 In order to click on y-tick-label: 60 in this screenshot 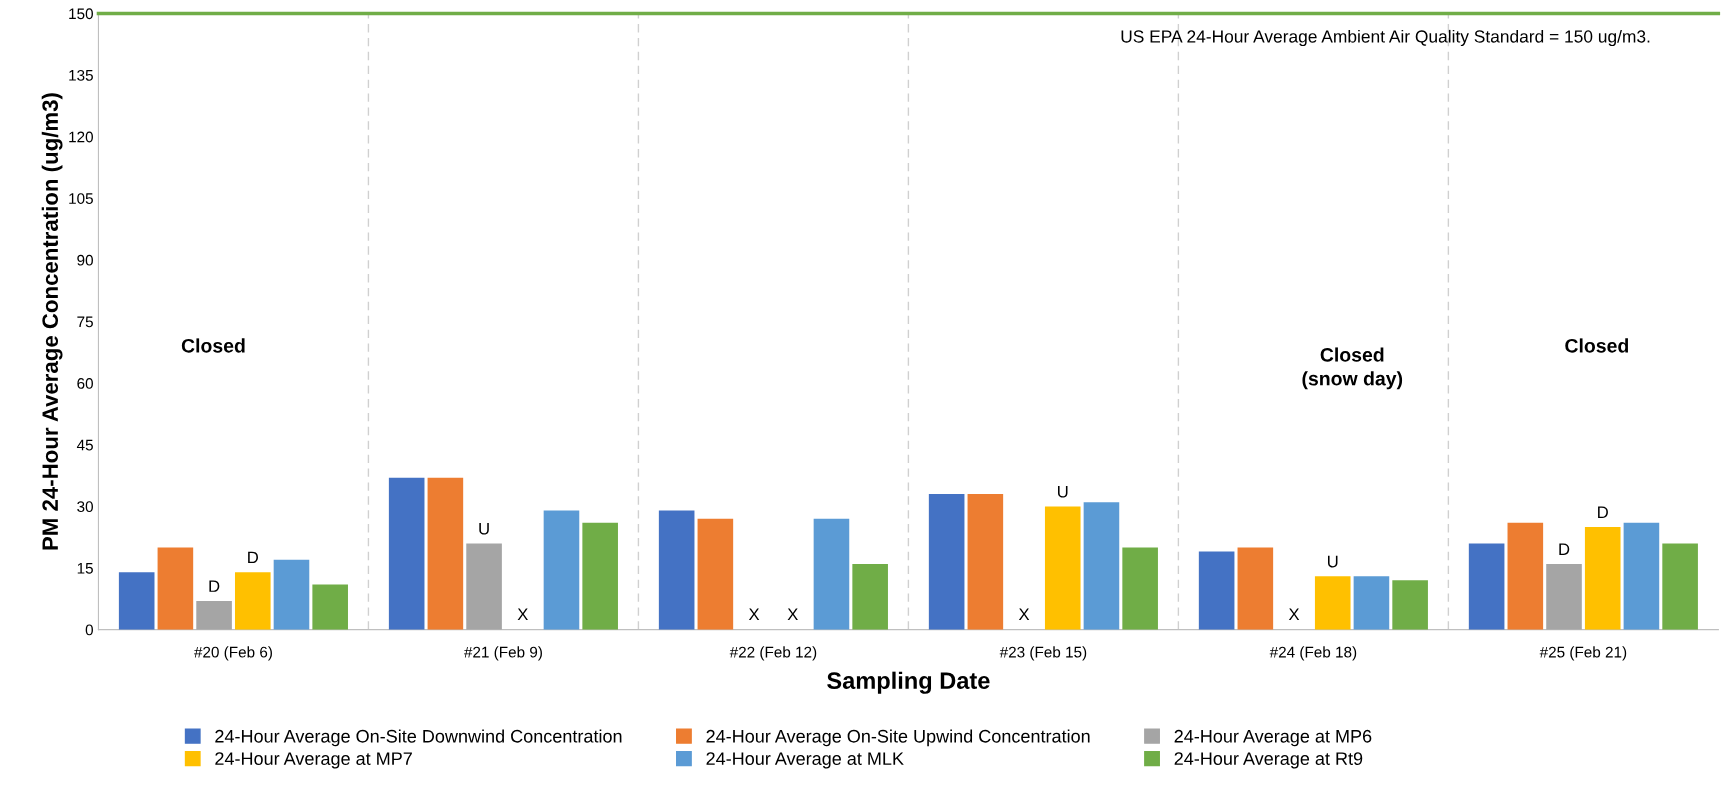, I will do `click(85, 383)`.